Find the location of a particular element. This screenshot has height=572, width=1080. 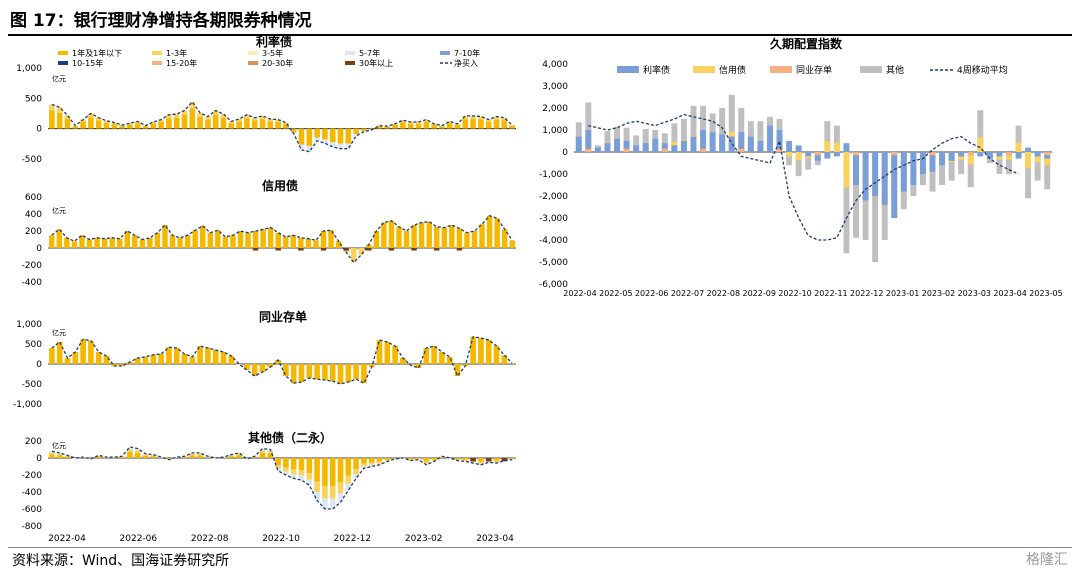

bar-p5-48-rate is located at coordinates (1037, 154).